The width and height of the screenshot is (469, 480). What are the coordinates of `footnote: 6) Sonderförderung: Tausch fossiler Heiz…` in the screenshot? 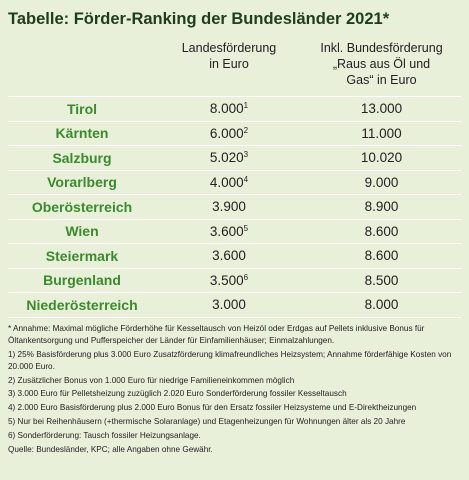 It's located at (104, 435).